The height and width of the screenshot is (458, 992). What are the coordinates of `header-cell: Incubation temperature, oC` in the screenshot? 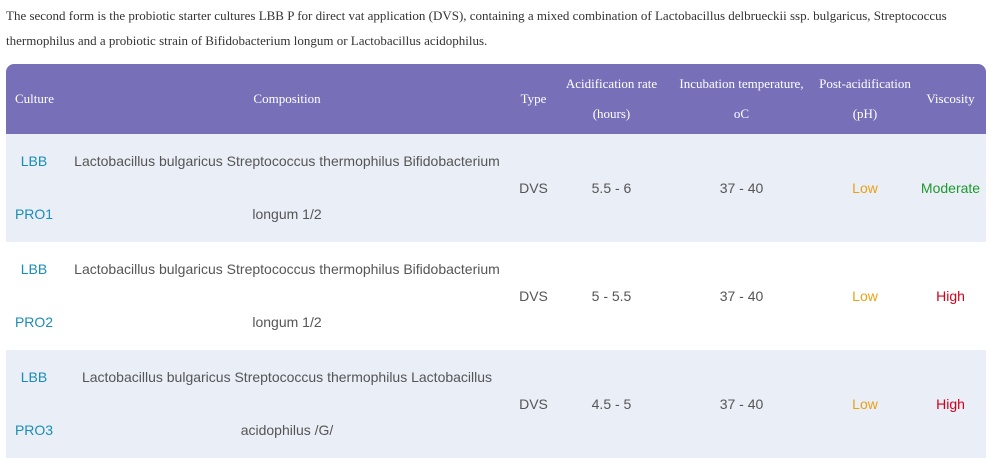 It's located at (741, 99).